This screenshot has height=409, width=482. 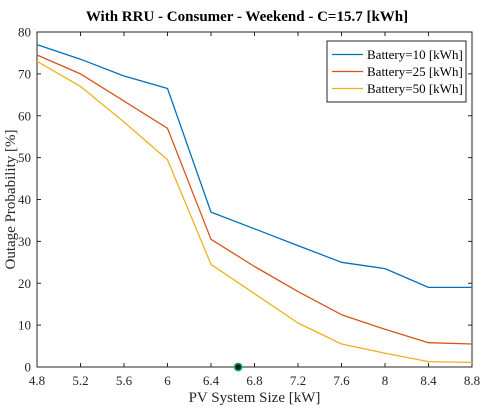 I want to click on legend-label: Battery=50 [kWh], so click(x=415, y=88).